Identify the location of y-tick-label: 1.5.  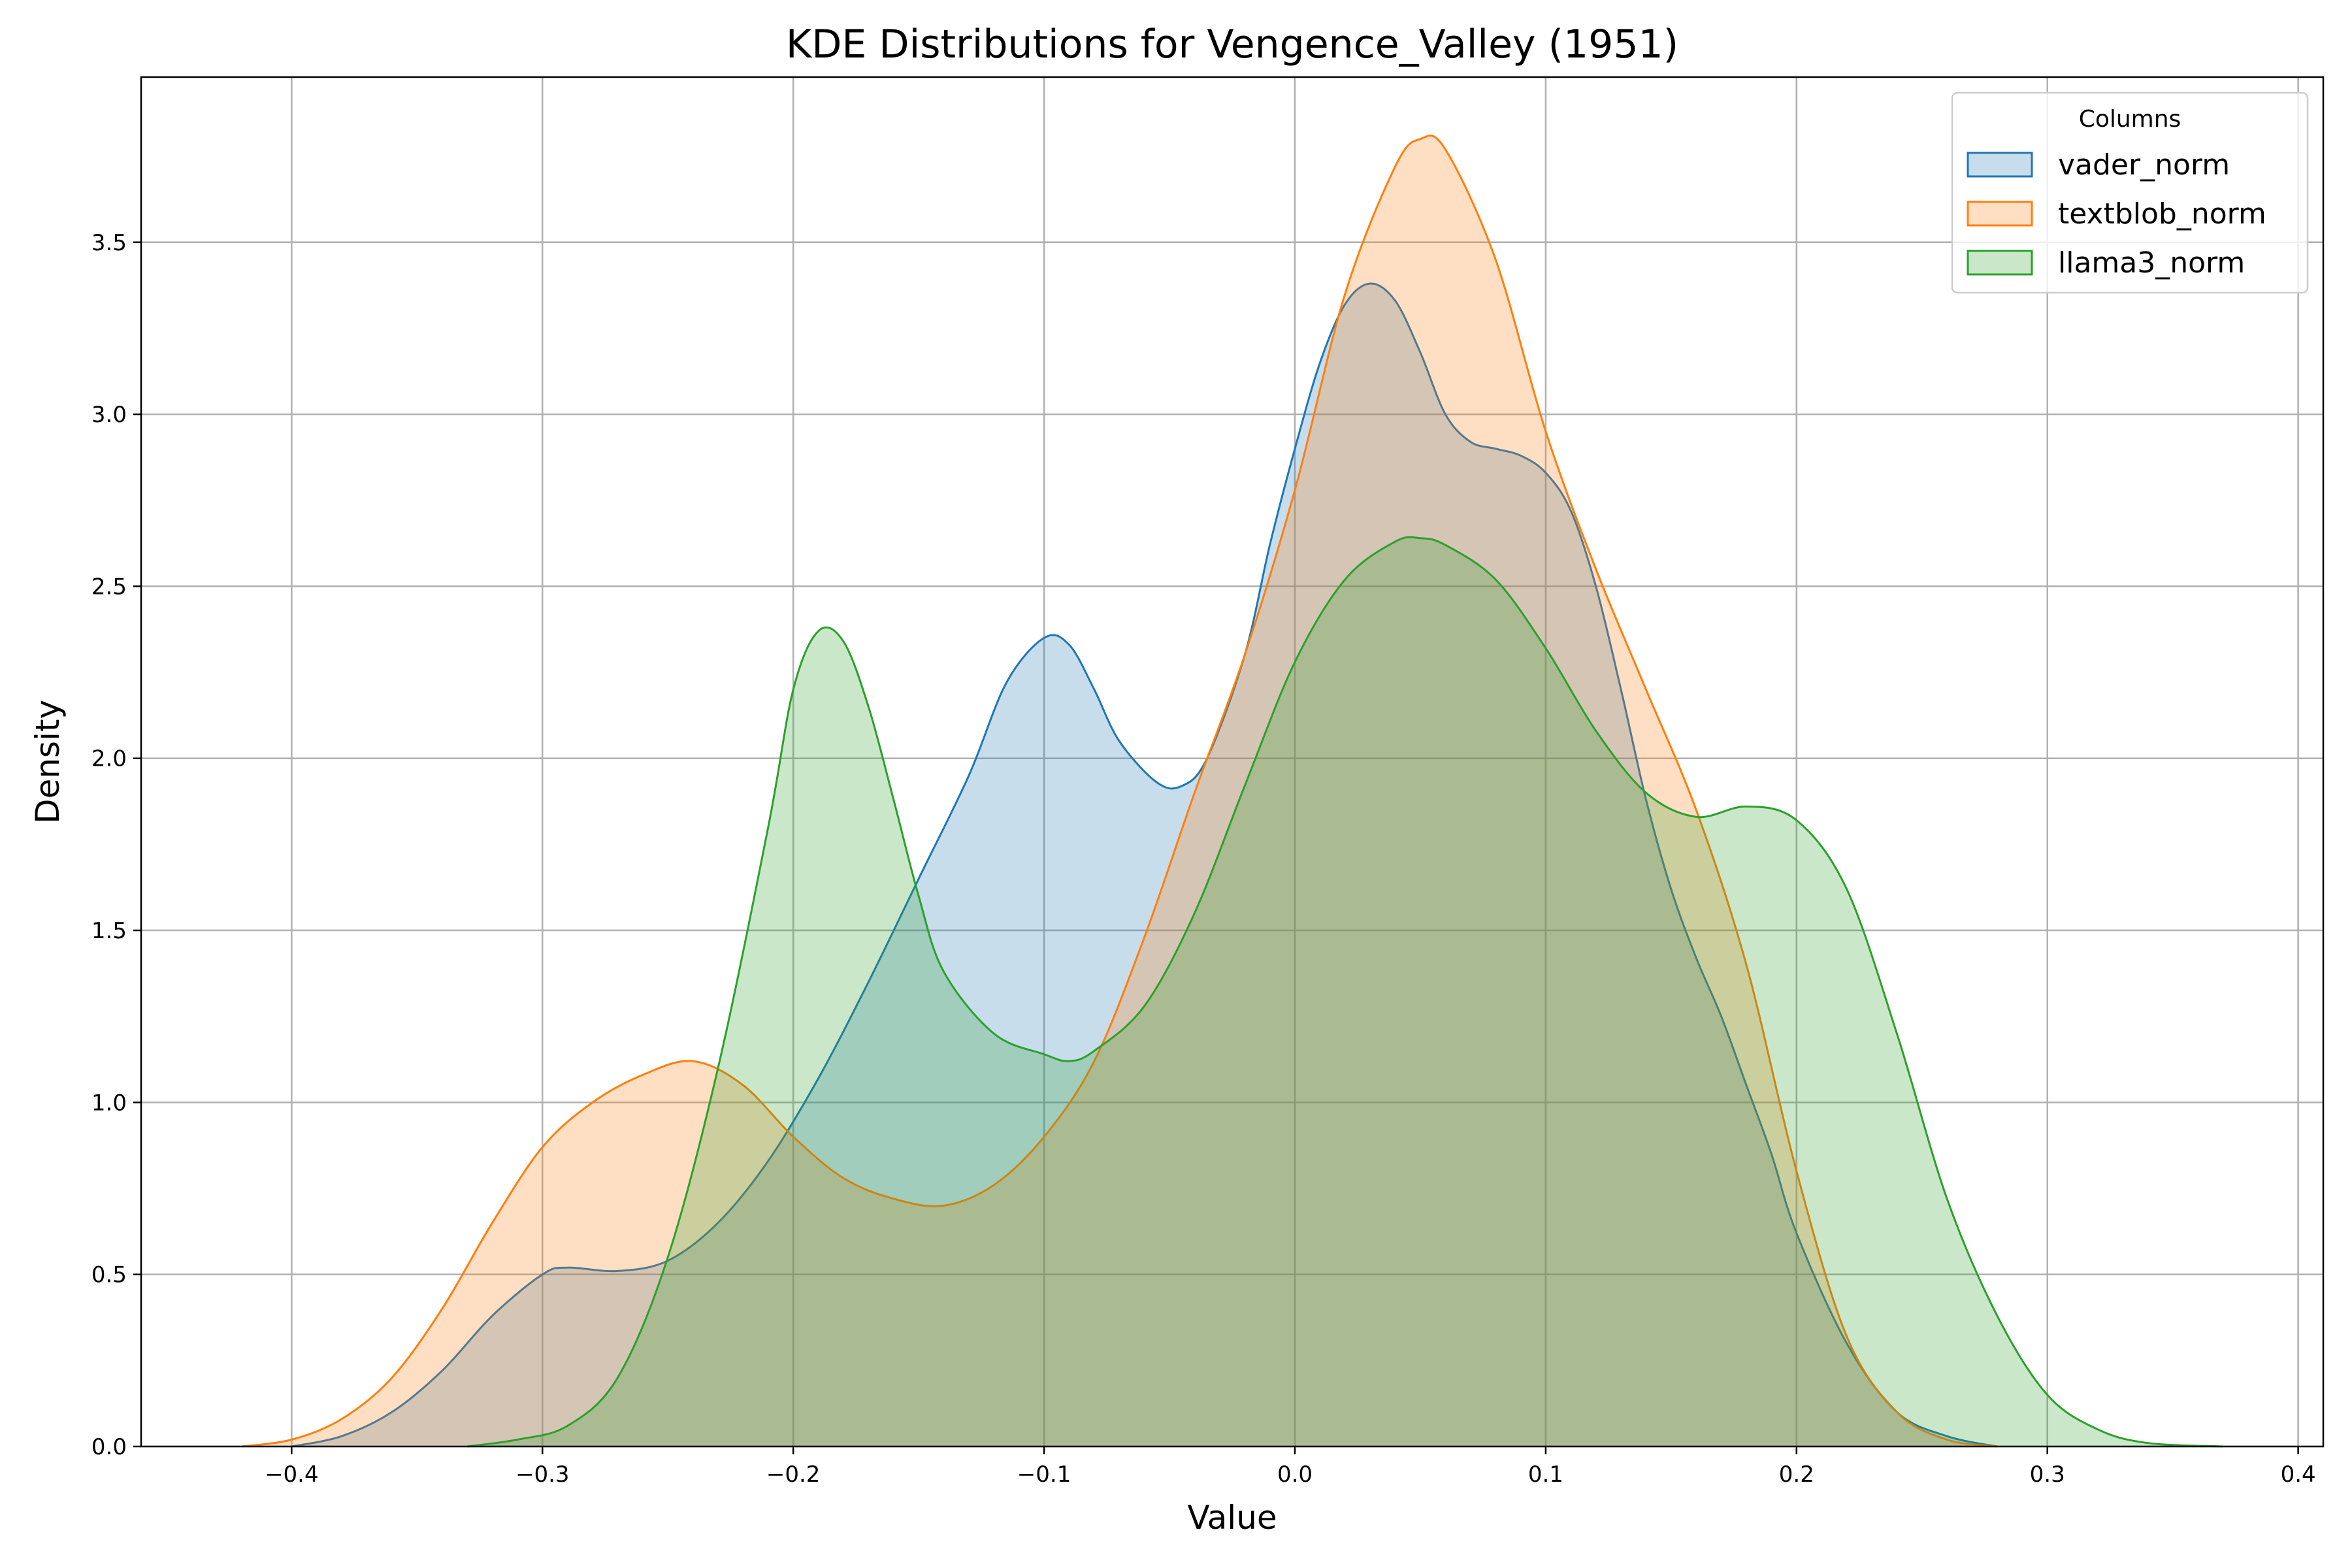
(109, 931).